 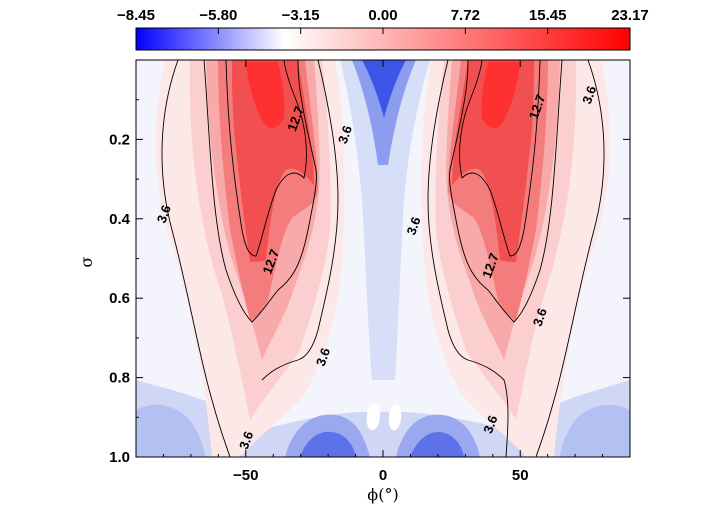 What do you see at coordinates (383, 418) in the screenshot?
I see `surface-easterlies-region` at bounding box center [383, 418].